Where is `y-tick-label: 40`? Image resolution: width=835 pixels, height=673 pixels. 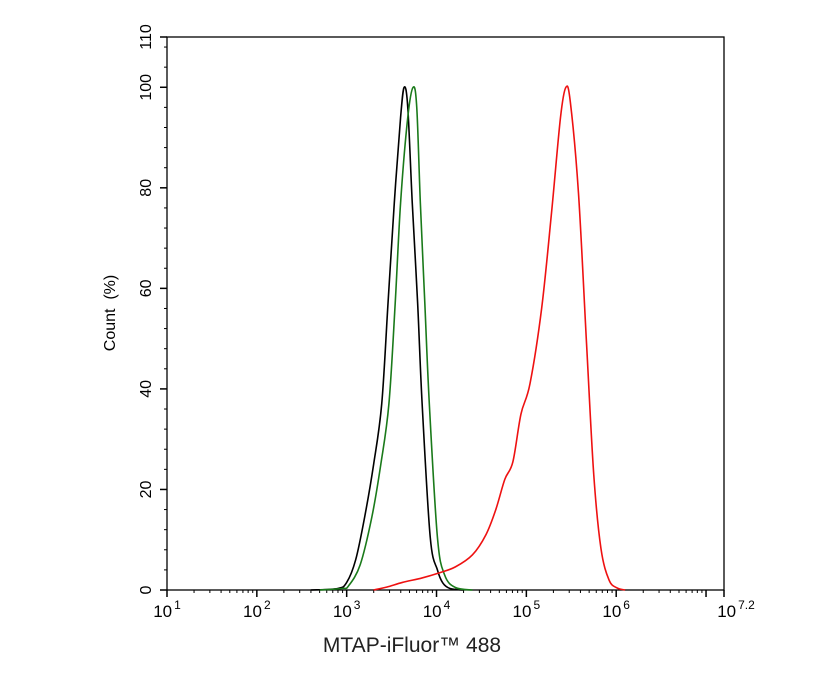 y-tick-label: 40 is located at coordinates (146, 389).